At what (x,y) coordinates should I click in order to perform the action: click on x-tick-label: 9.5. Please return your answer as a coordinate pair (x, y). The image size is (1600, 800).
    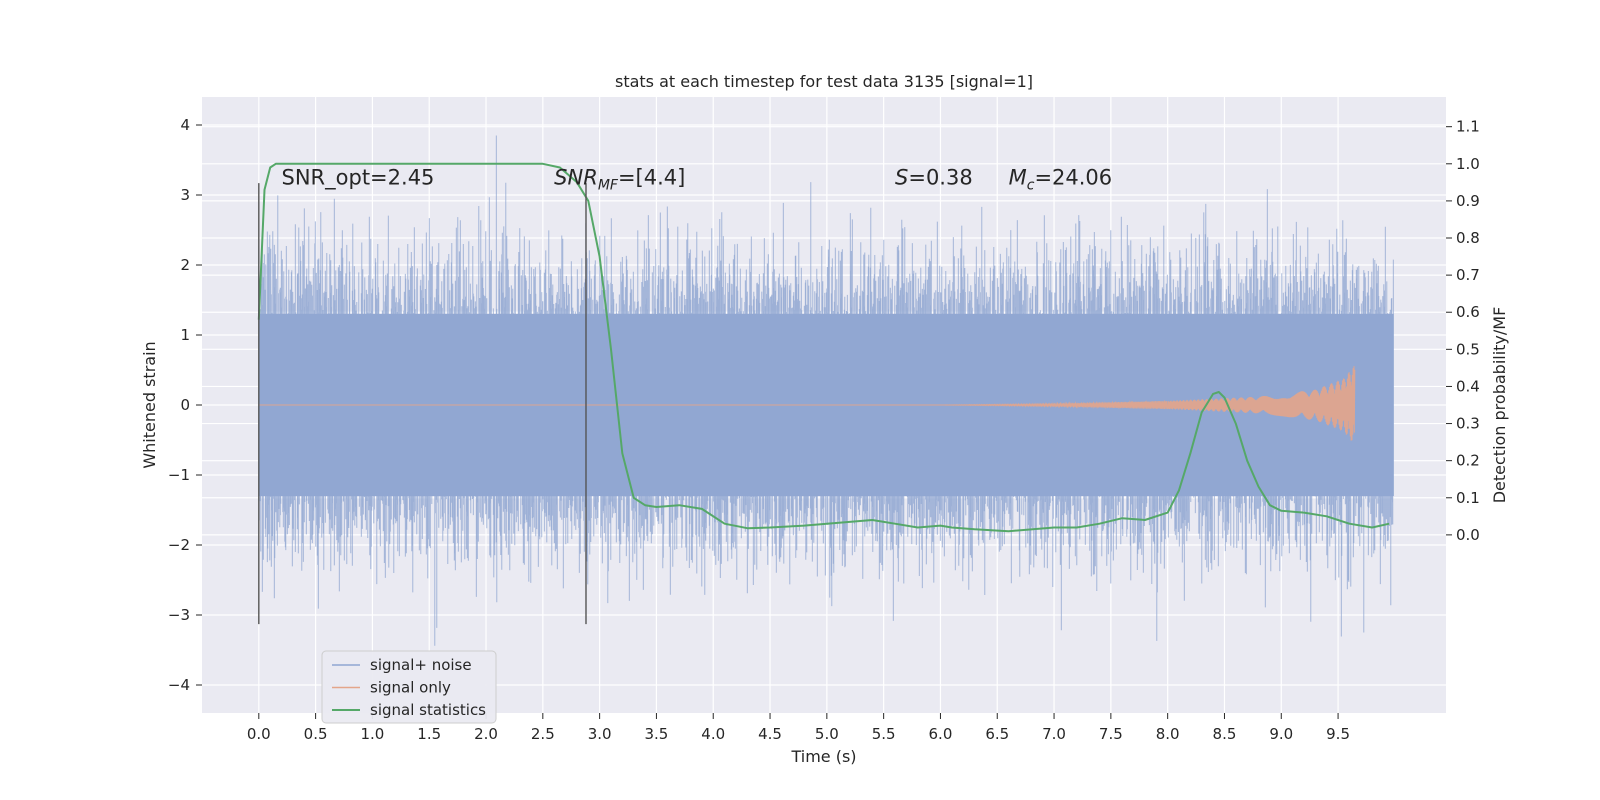
    Looking at the image, I should click on (1338, 734).